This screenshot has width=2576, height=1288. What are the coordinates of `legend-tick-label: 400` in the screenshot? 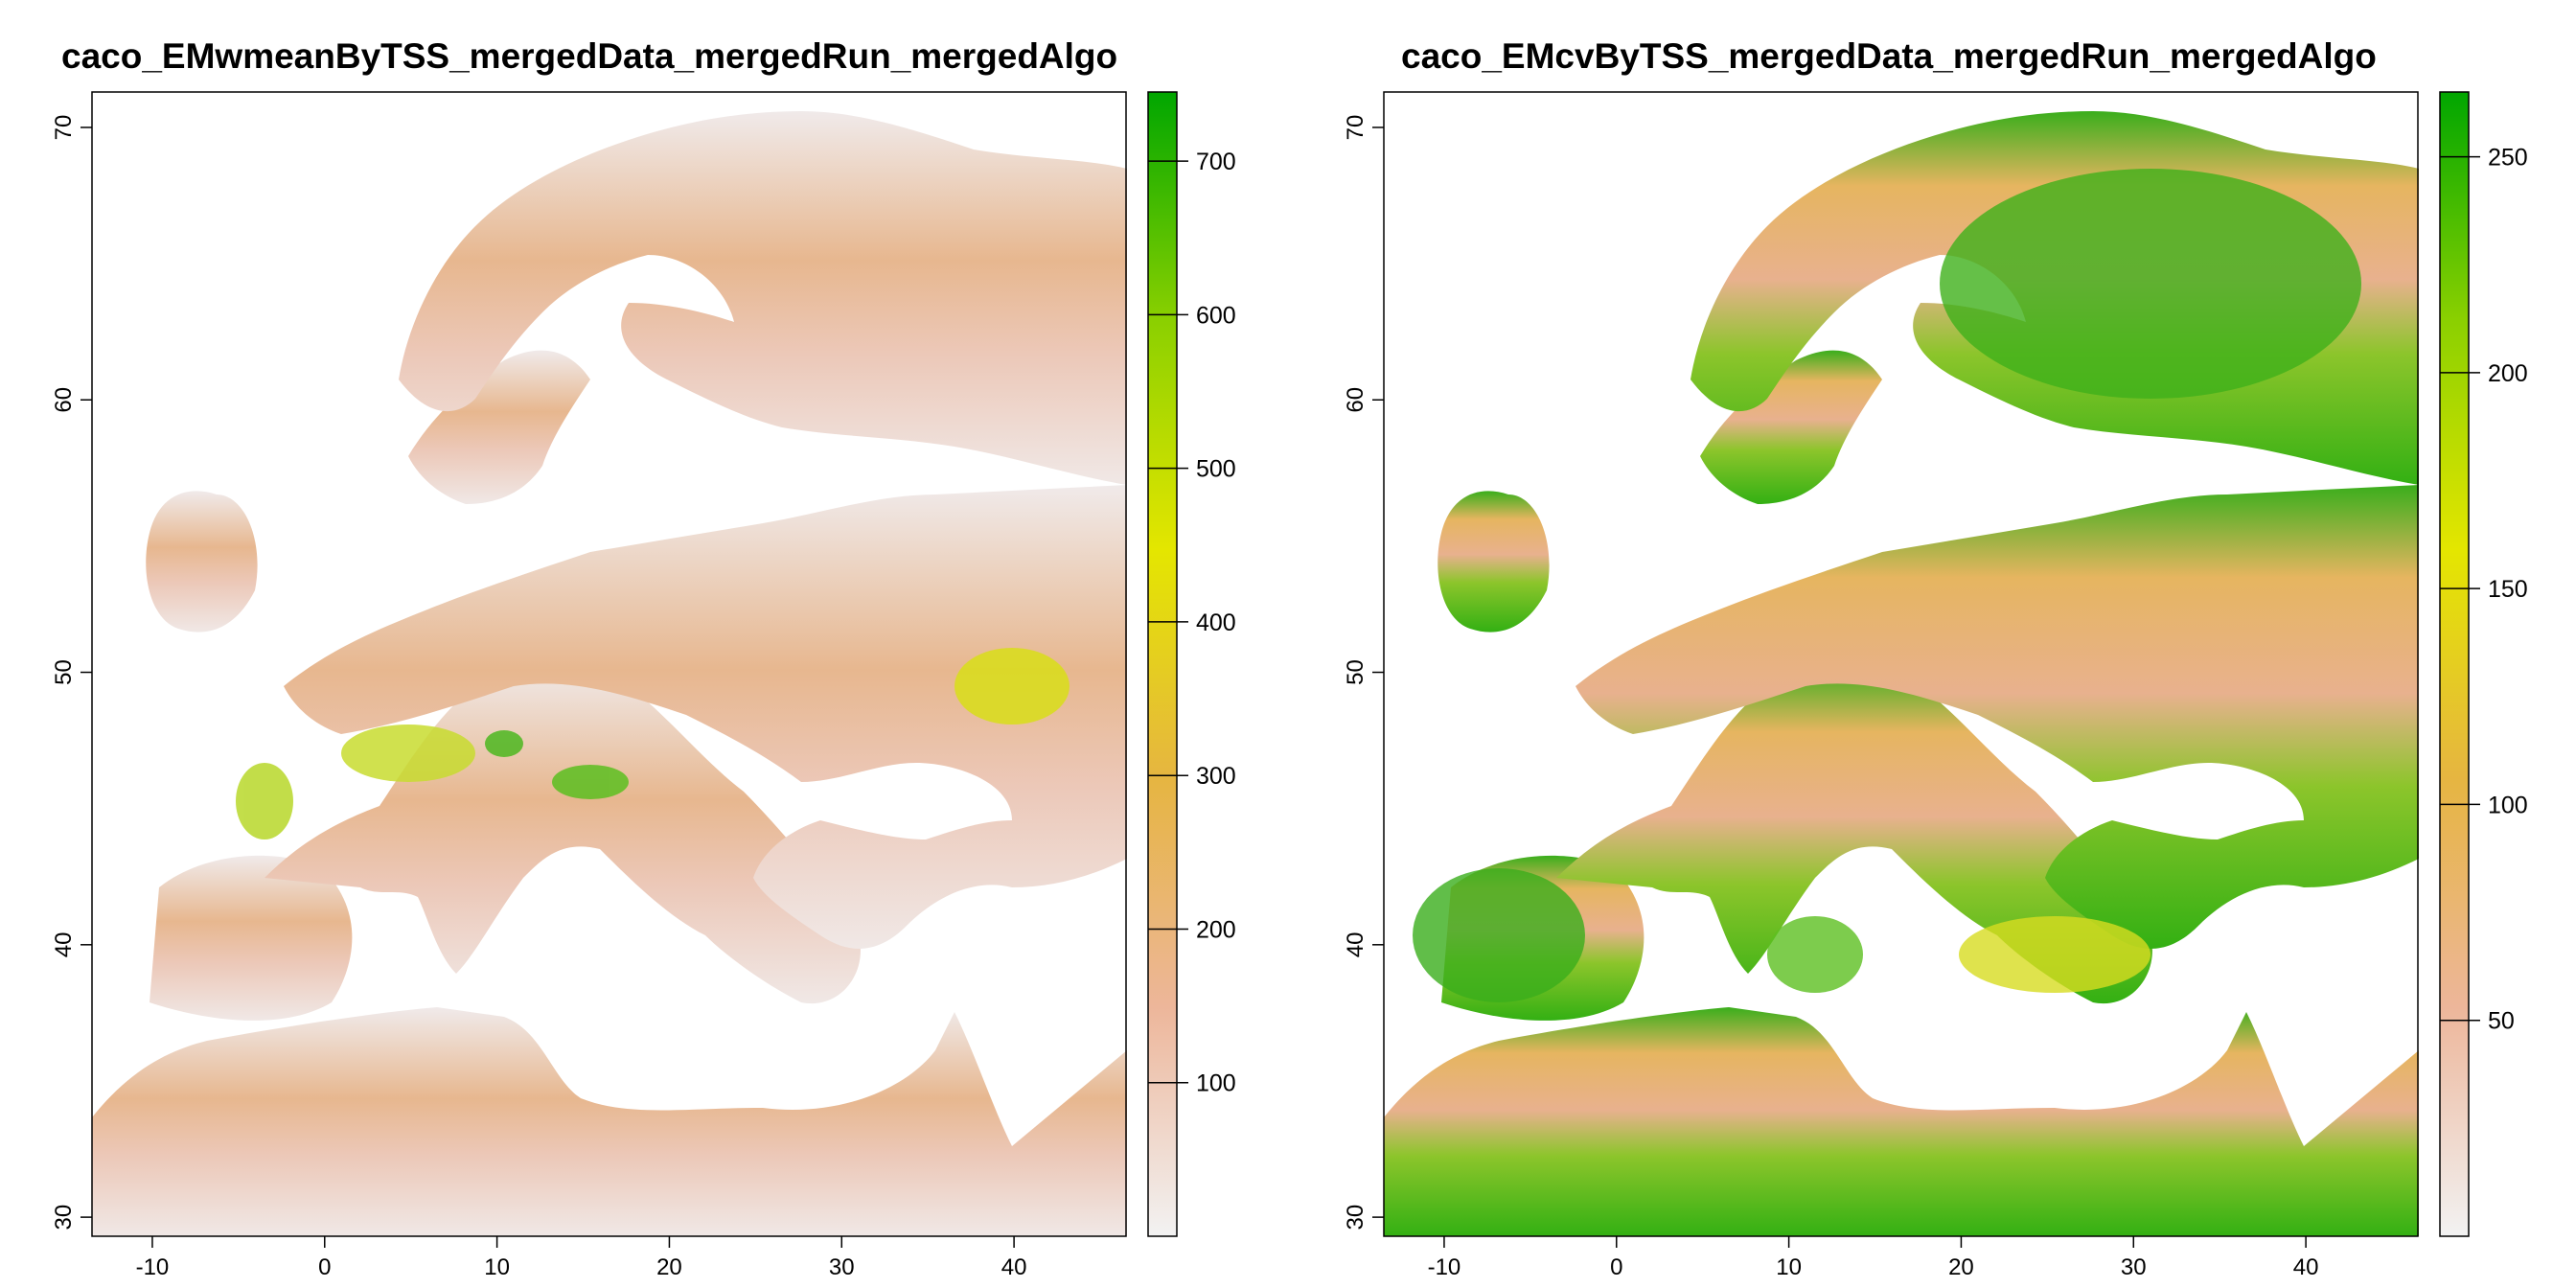 It's located at (1216, 623).